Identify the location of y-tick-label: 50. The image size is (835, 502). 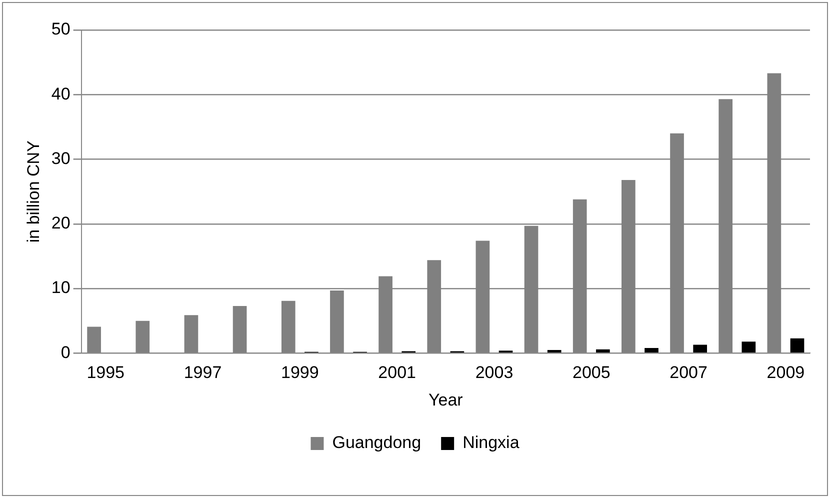
(60, 29).